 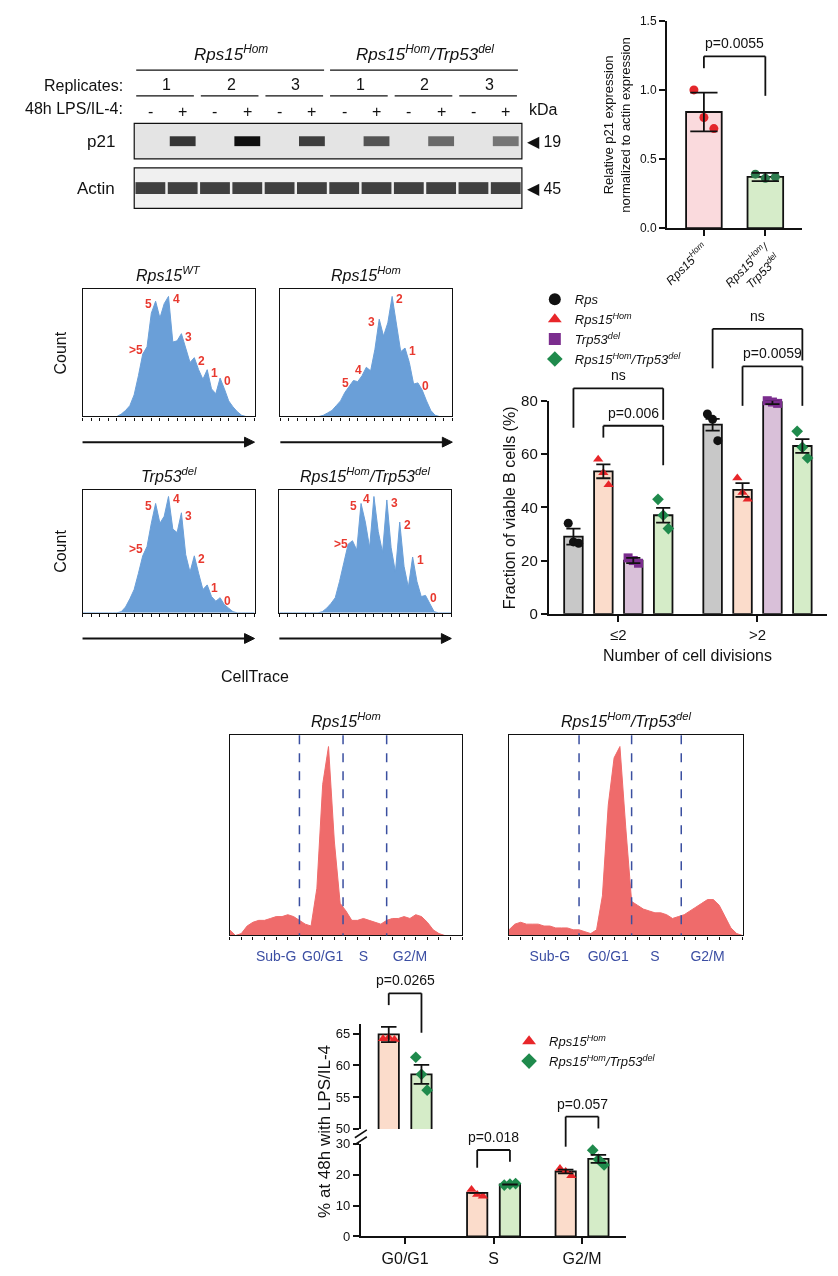 What do you see at coordinates (255, 676) in the screenshot?
I see `x-axis-title: CellTrace` at bounding box center [255, 676].